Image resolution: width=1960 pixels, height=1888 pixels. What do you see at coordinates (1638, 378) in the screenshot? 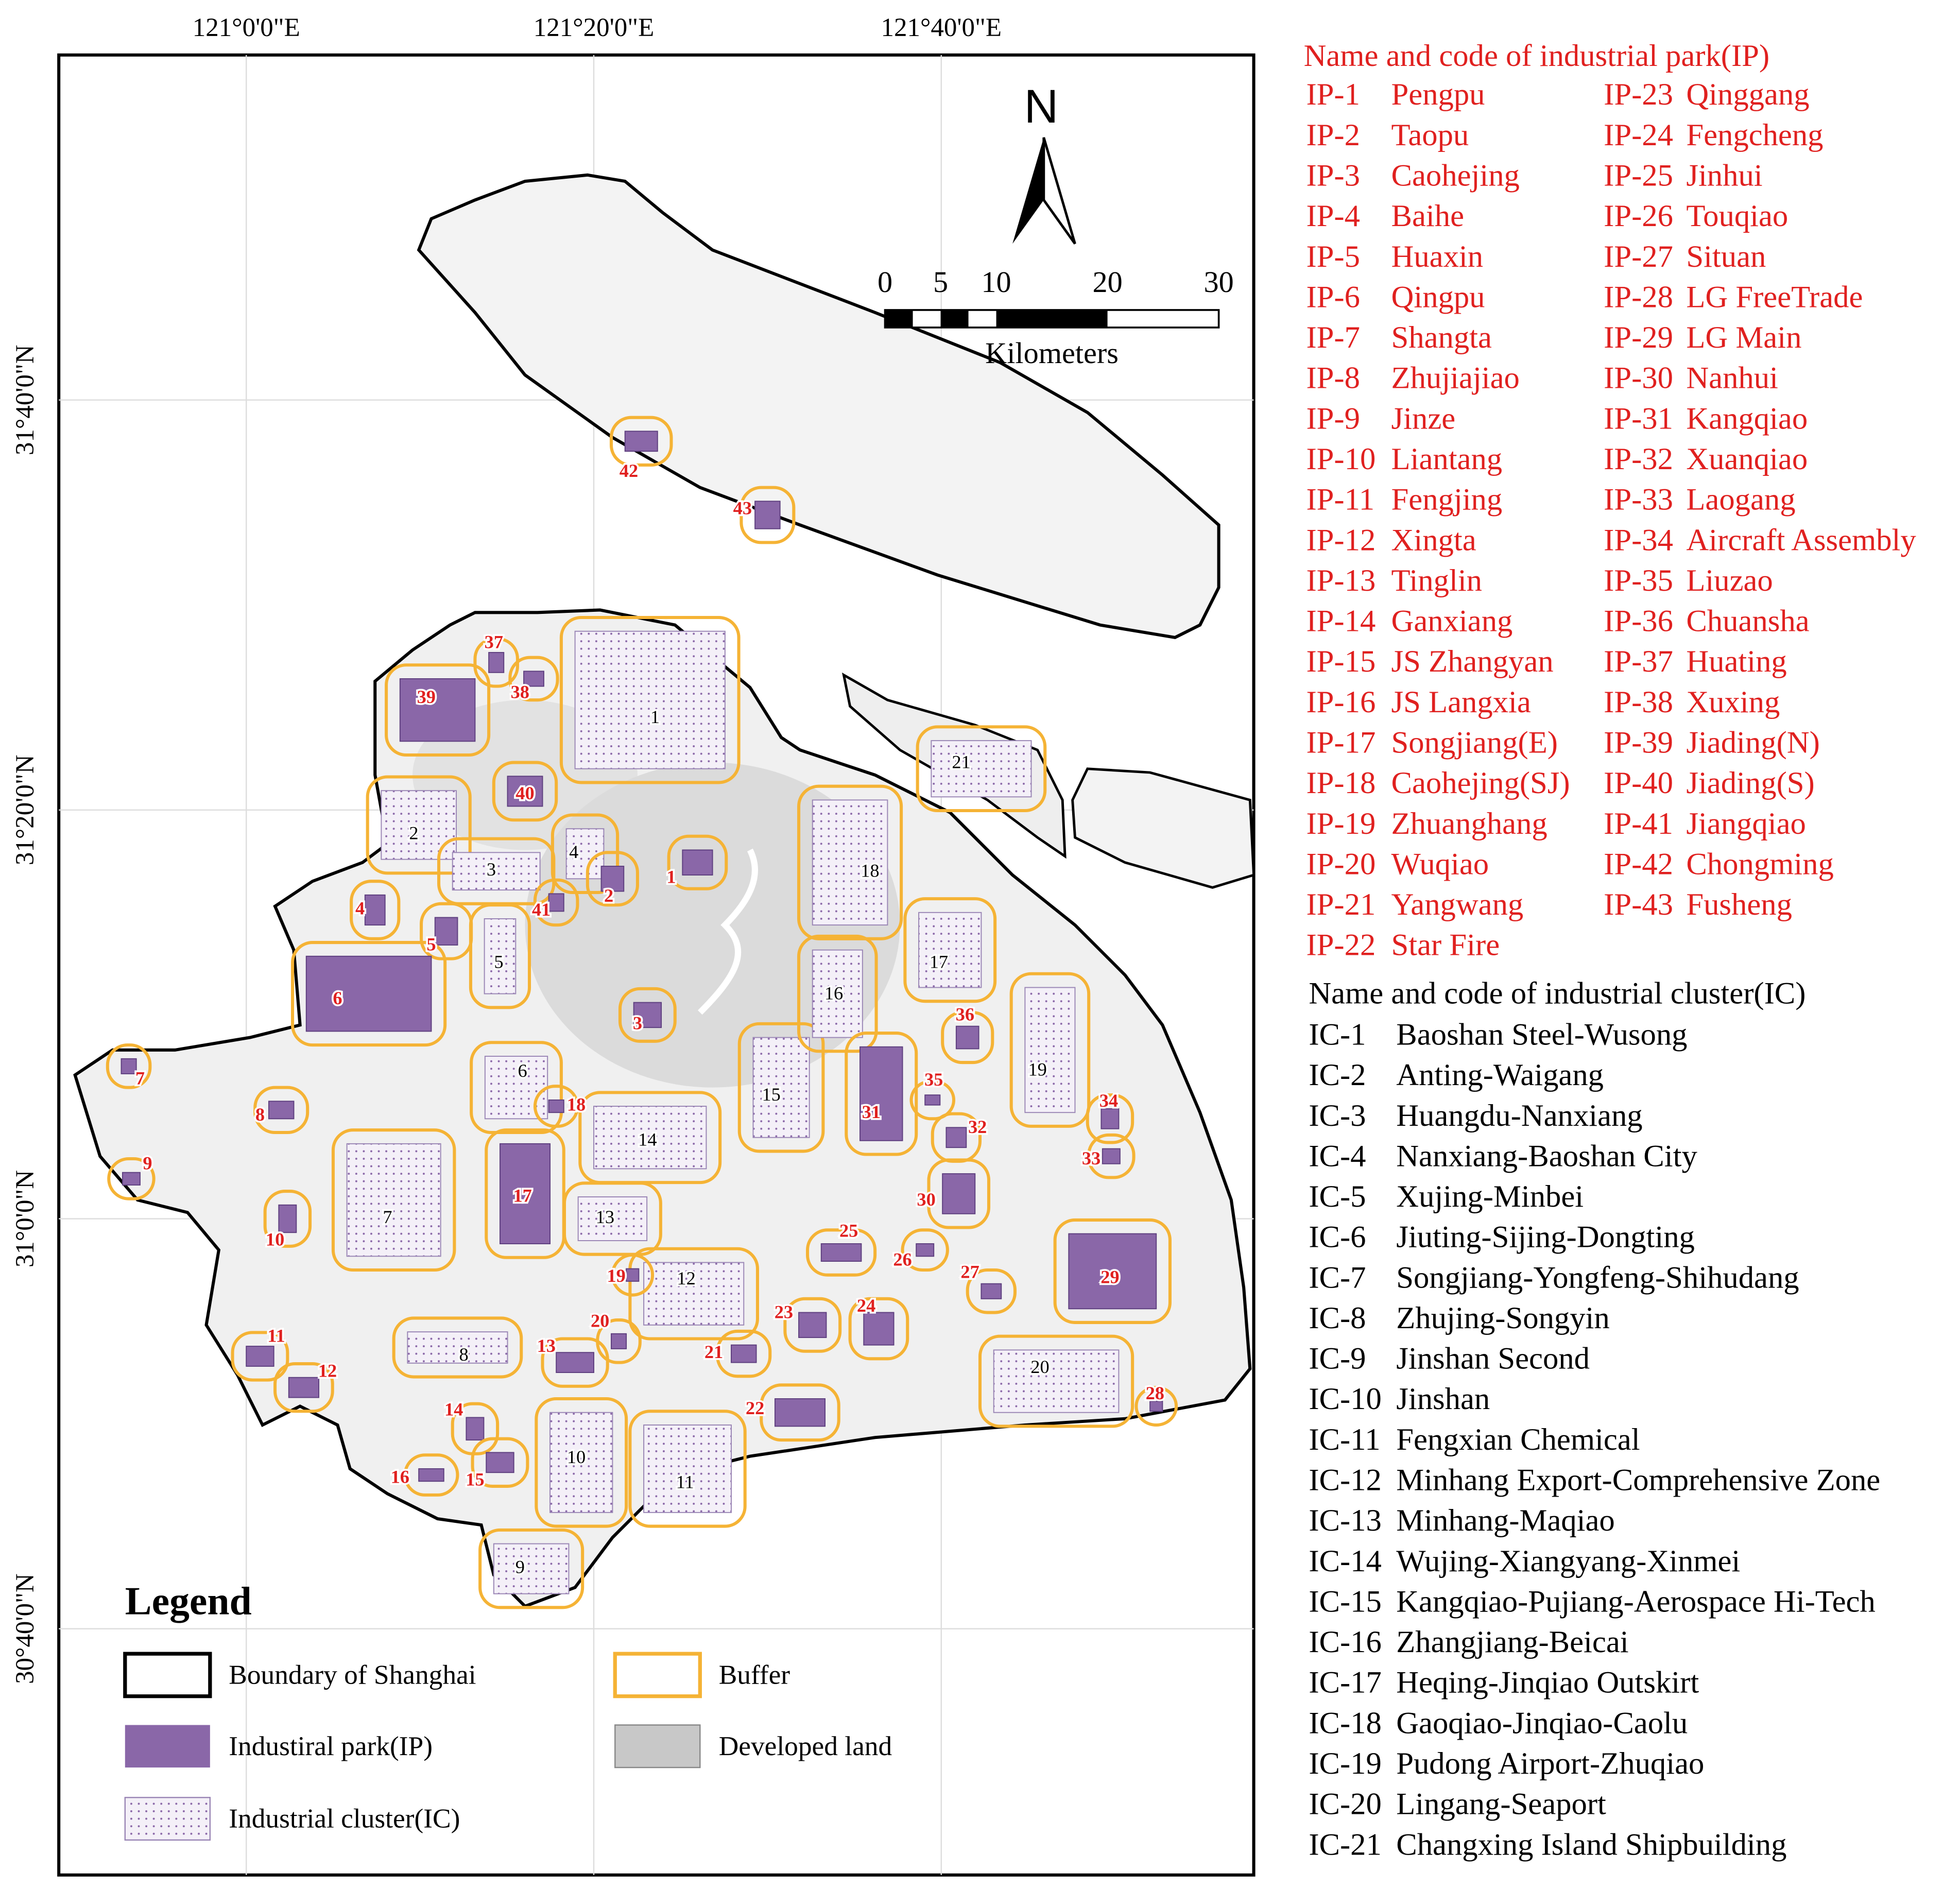
I see `ip-code: IP-30` at bounding box center [1638, 378].